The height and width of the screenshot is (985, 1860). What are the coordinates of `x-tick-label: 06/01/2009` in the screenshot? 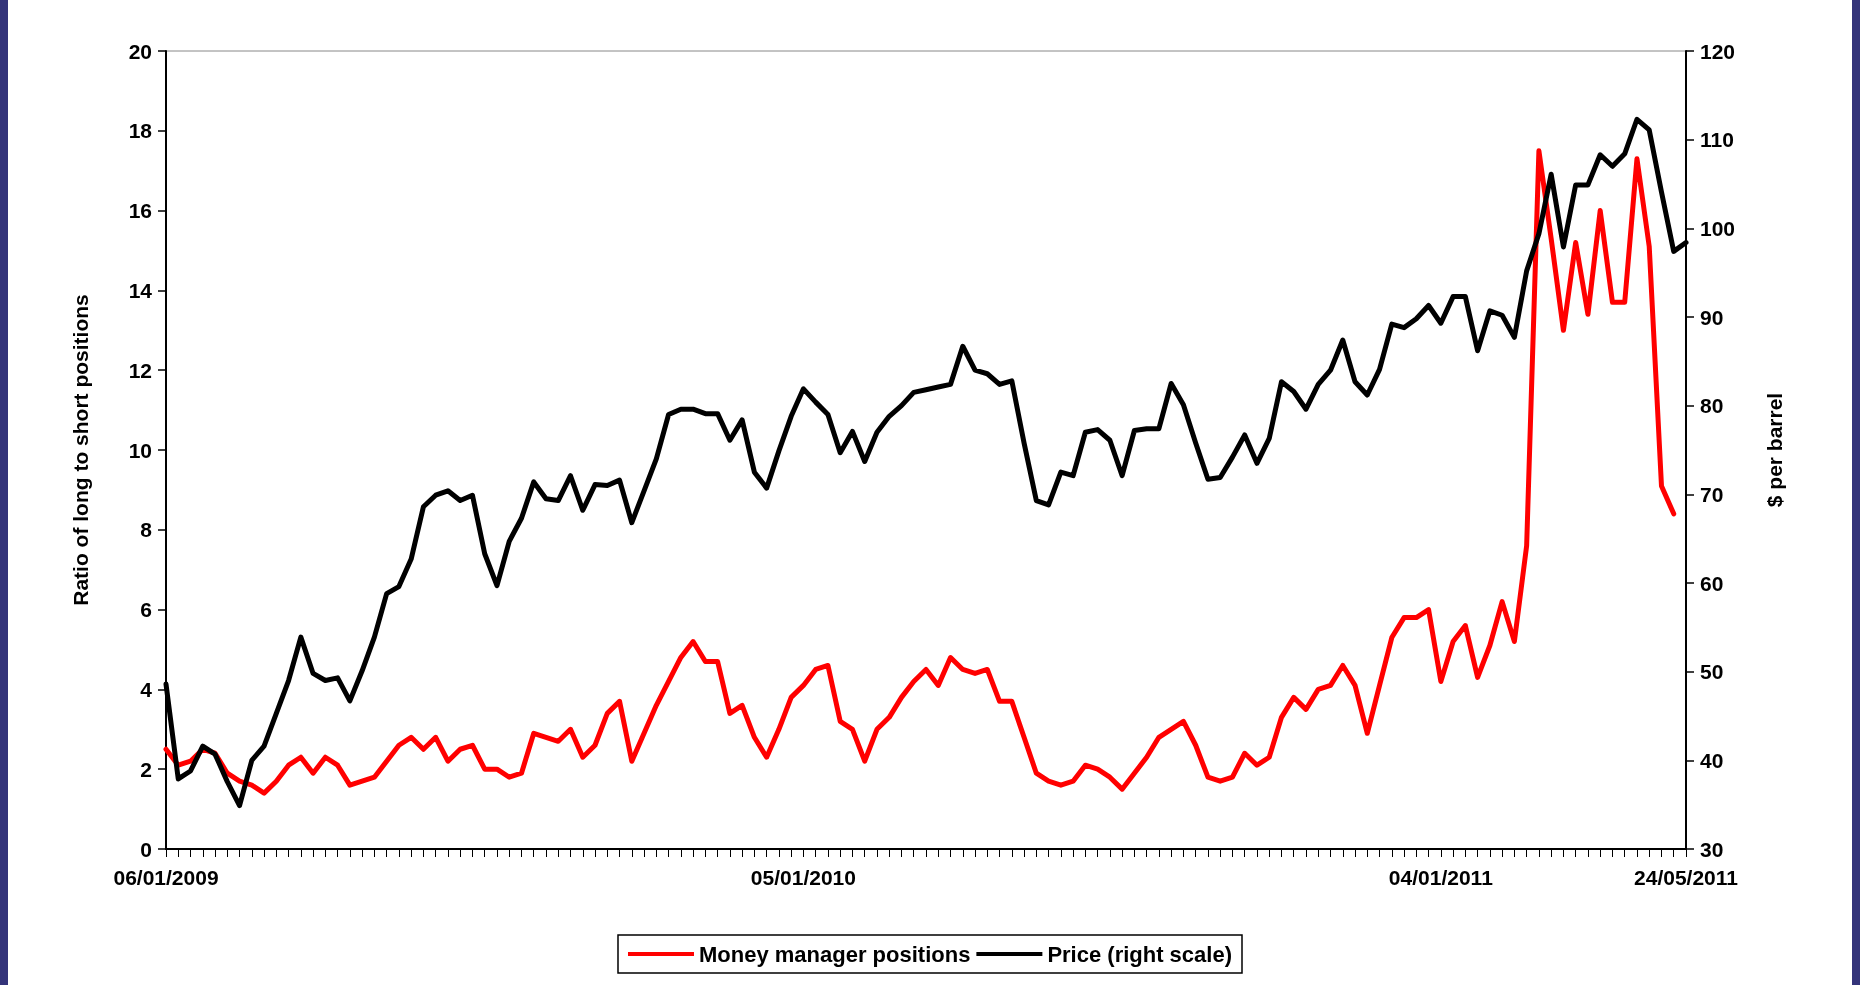 It's located at (166, 877).